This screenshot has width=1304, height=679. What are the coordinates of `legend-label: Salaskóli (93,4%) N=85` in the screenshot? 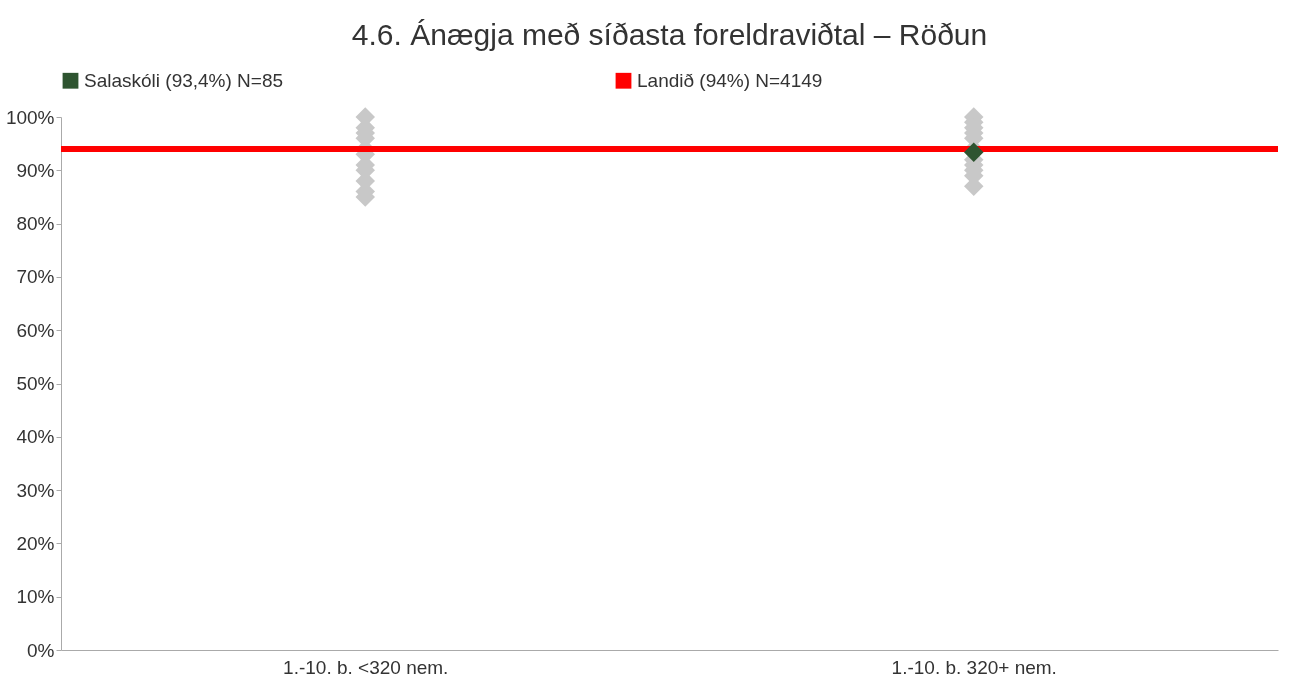 It's located at (184, 80).